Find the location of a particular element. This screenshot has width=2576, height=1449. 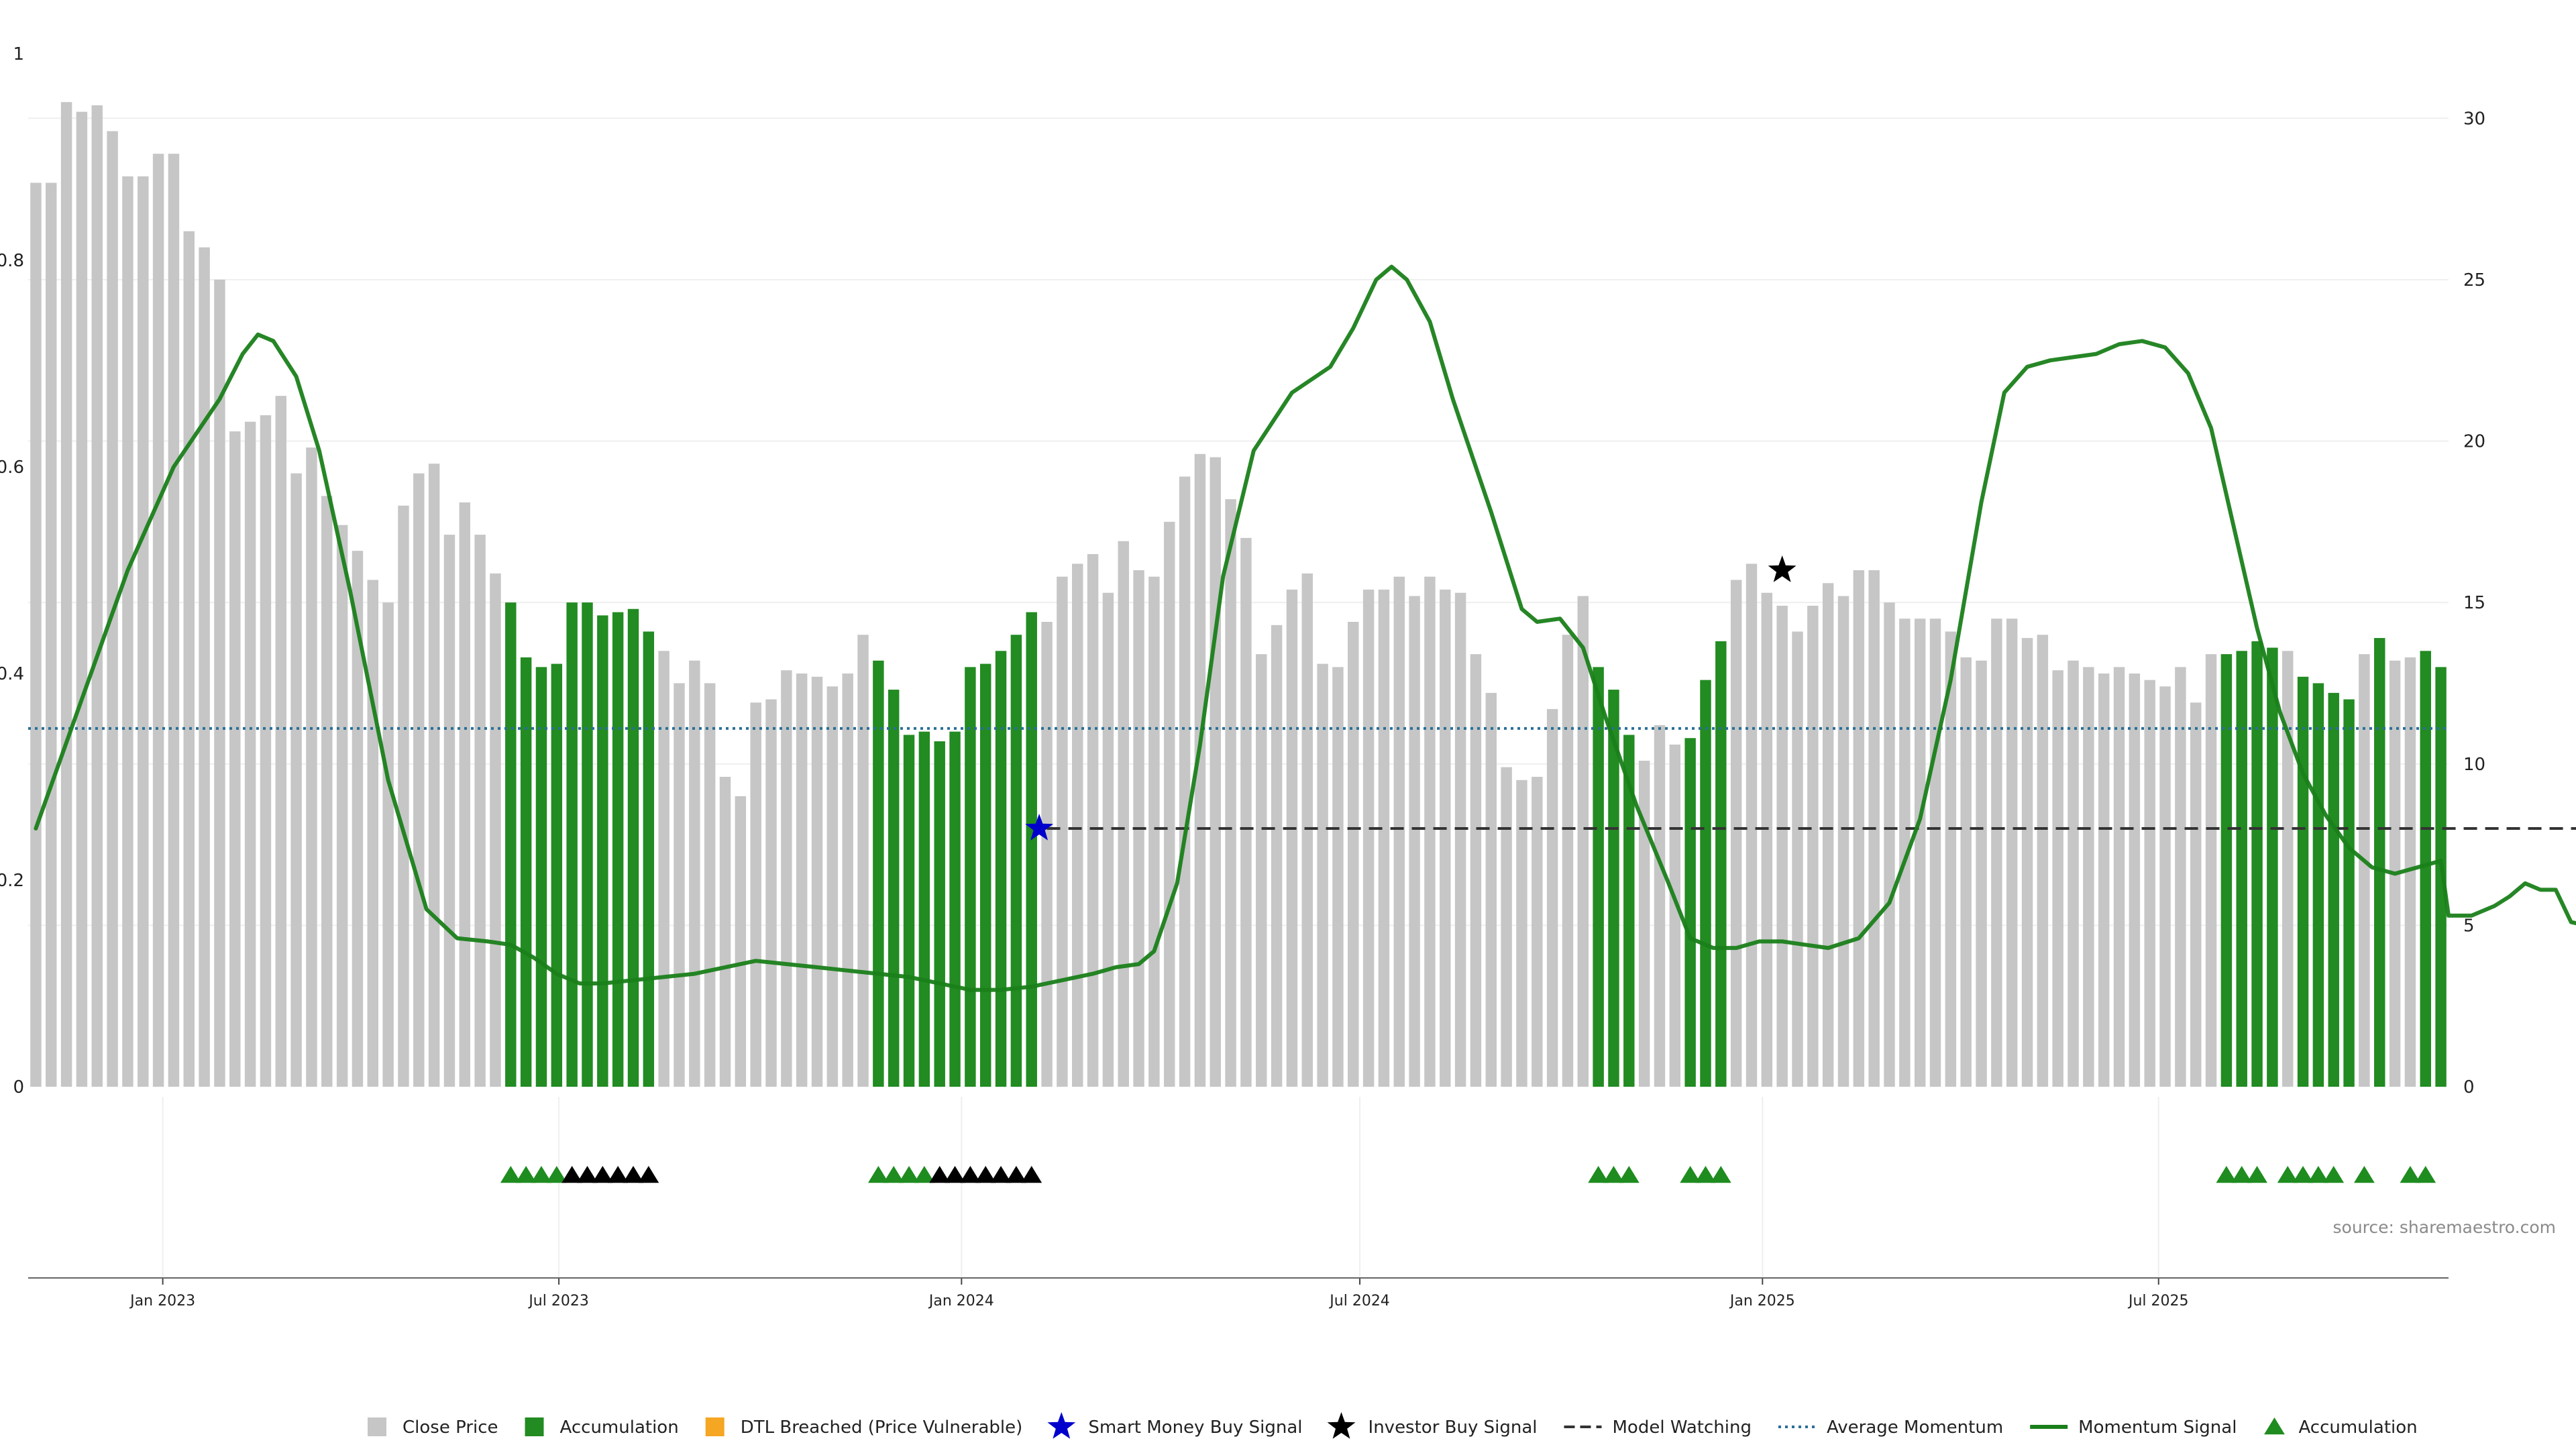

right-axis: 0 5 10 15 20 25 30 is located at coordinates (2474, 603).